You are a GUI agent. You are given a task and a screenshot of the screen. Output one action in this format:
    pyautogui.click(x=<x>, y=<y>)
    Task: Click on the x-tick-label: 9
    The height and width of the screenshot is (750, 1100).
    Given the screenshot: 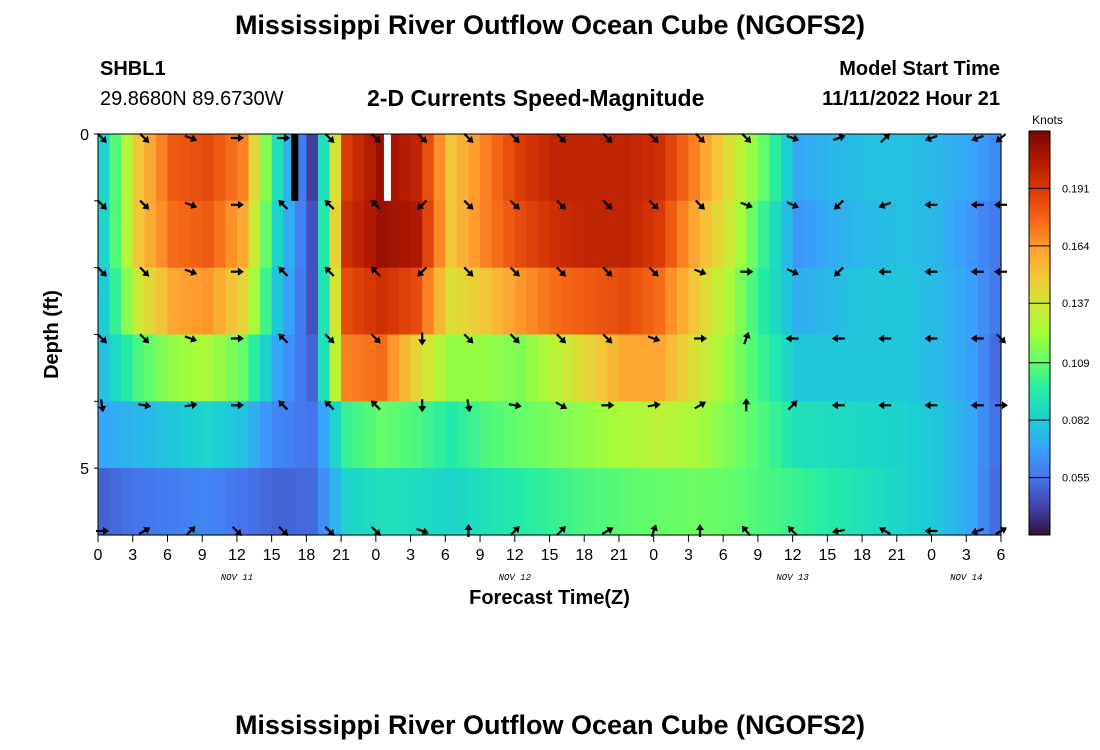 What is the action you would take?
    pyautogui.click(x=757, y=555)
    